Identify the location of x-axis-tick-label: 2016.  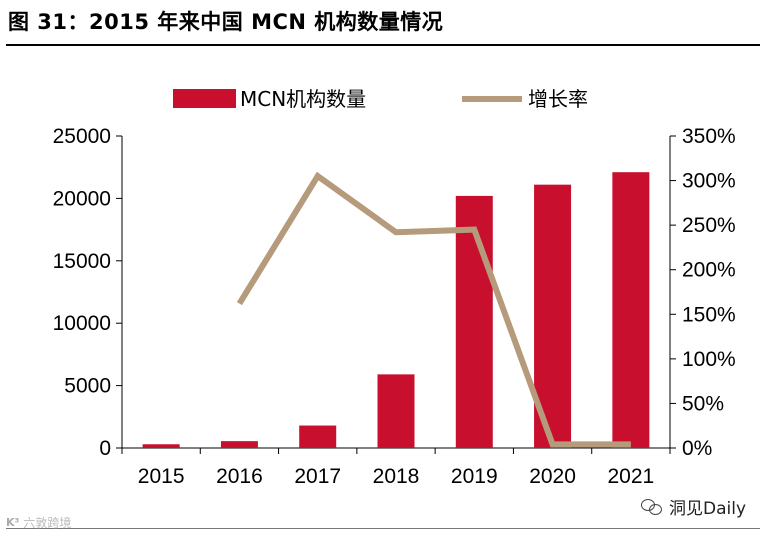
(239, 476).